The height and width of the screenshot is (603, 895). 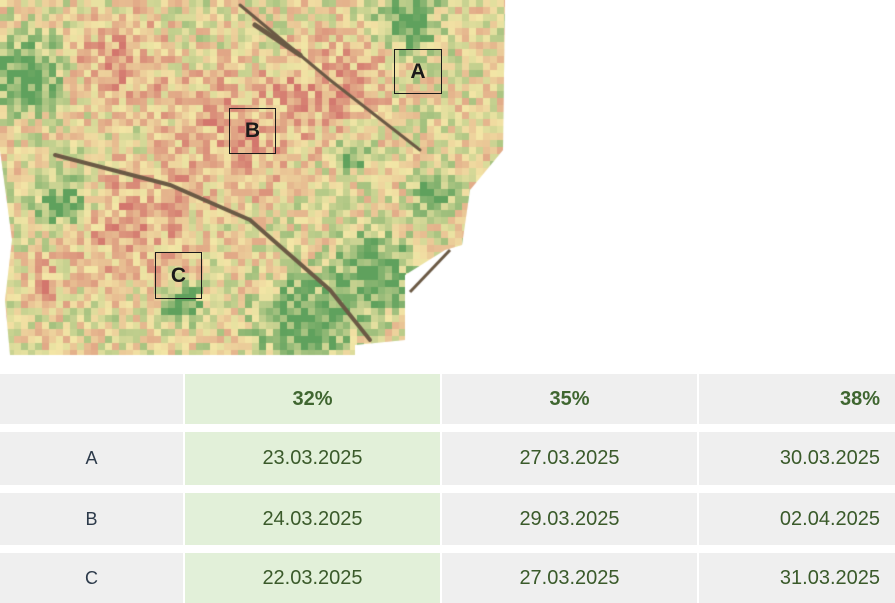 What do you see at coordinates (312, 399) in the screenshot?
I see `header-cell-32: 32%` at bounding box center [312, 399].